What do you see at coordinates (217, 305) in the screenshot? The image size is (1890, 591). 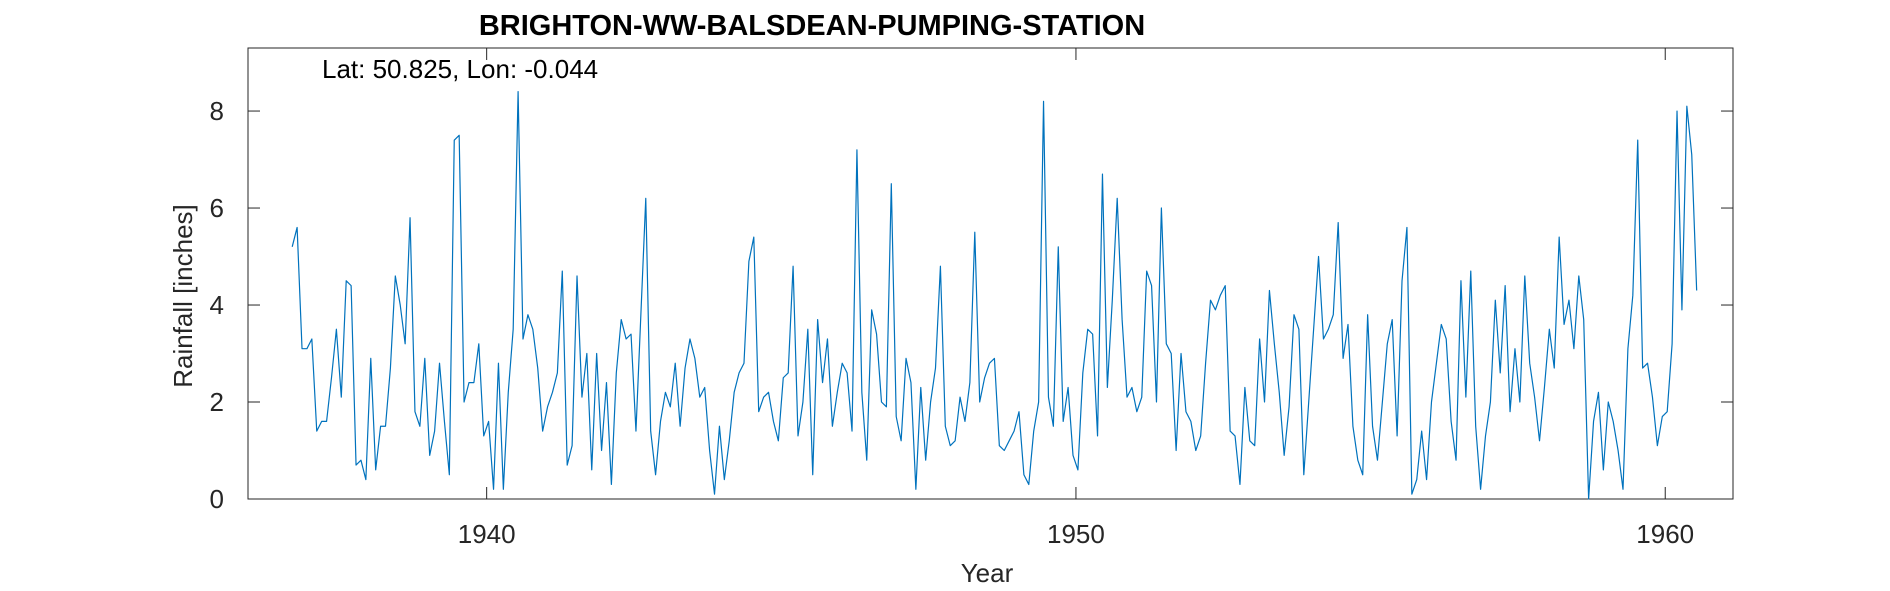 I see `y-tick-label: 4` at bounding box center [217, 305].